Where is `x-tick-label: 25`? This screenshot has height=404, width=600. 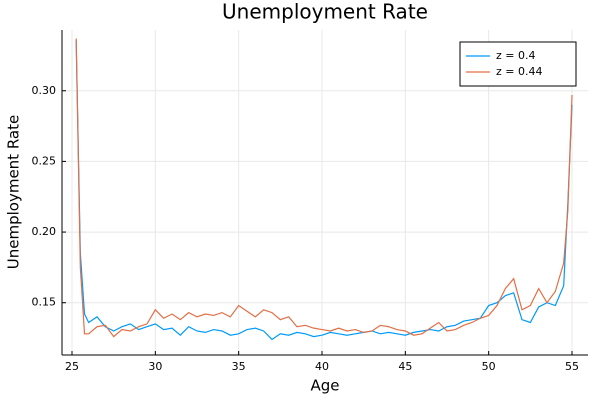 x-tick-label: 25 is located at coordinates (72, 366).